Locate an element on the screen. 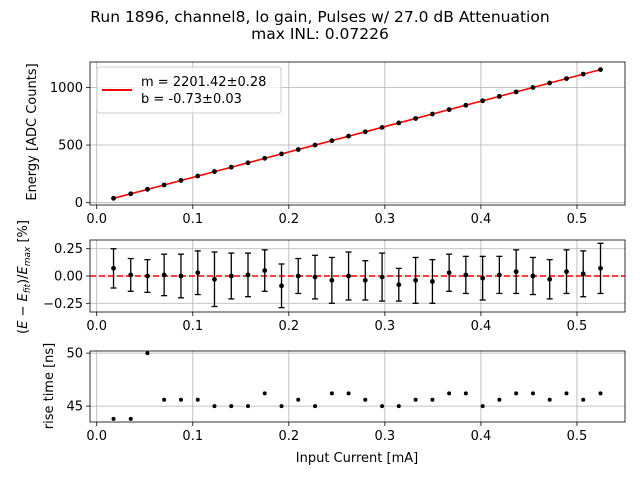 This screenshot has width=640, height=480. energy-y-label: Energy [ADC Counts] is located at coordinates (32, 131).